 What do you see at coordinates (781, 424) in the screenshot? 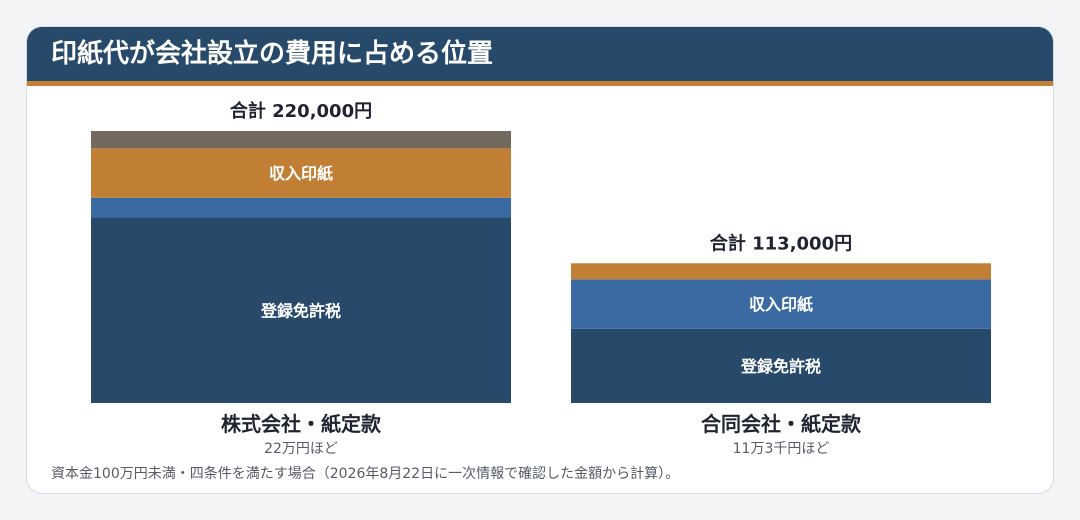
I see `category-label: 合同会社・紙定款` at bounding box center [781, 424].